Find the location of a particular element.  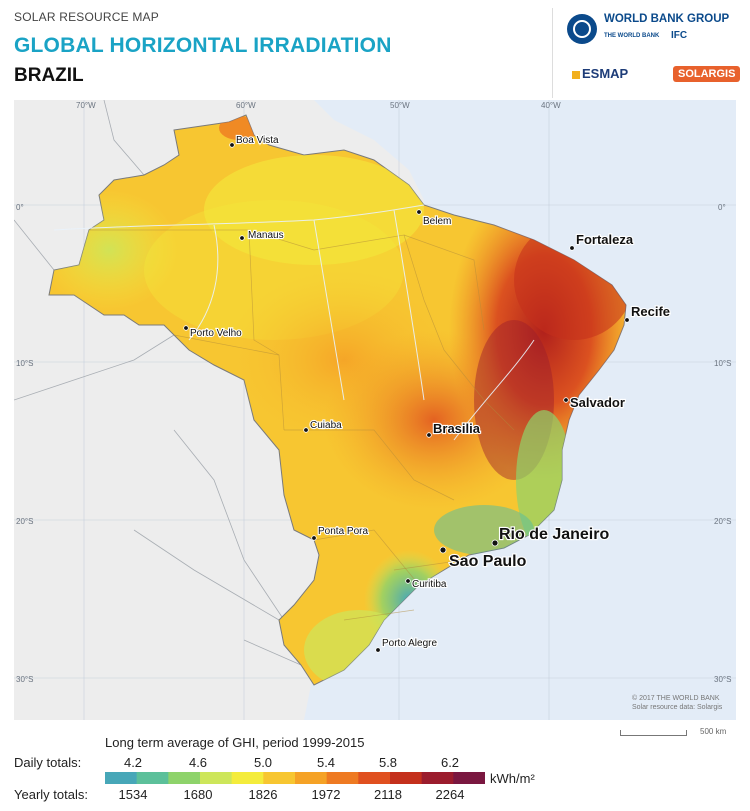

esmap-logo: ESMAP is located at coordinates (600, 73).